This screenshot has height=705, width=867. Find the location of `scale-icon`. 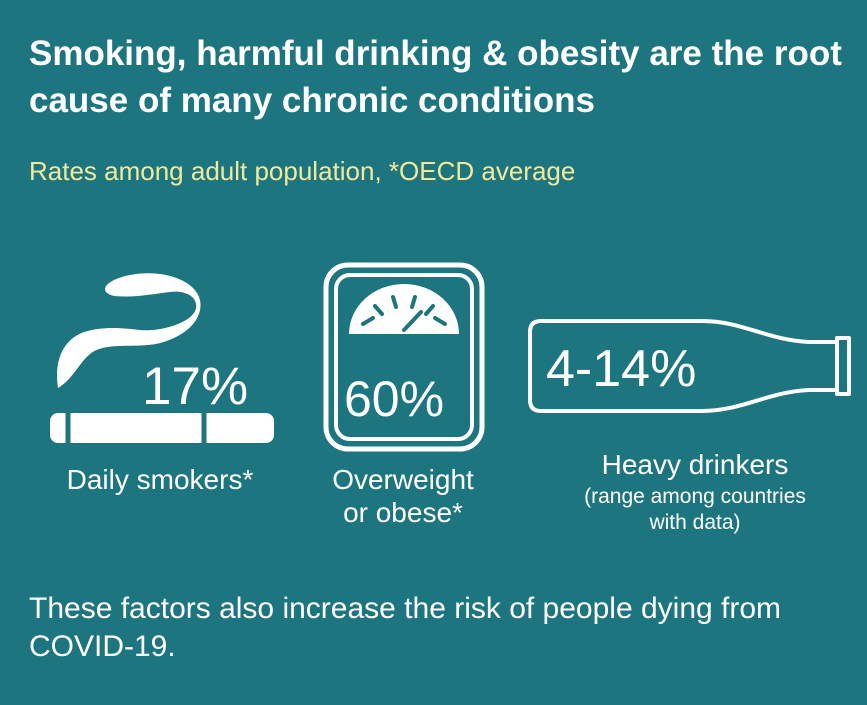

scale-icon is located at coordinates (404, 357).